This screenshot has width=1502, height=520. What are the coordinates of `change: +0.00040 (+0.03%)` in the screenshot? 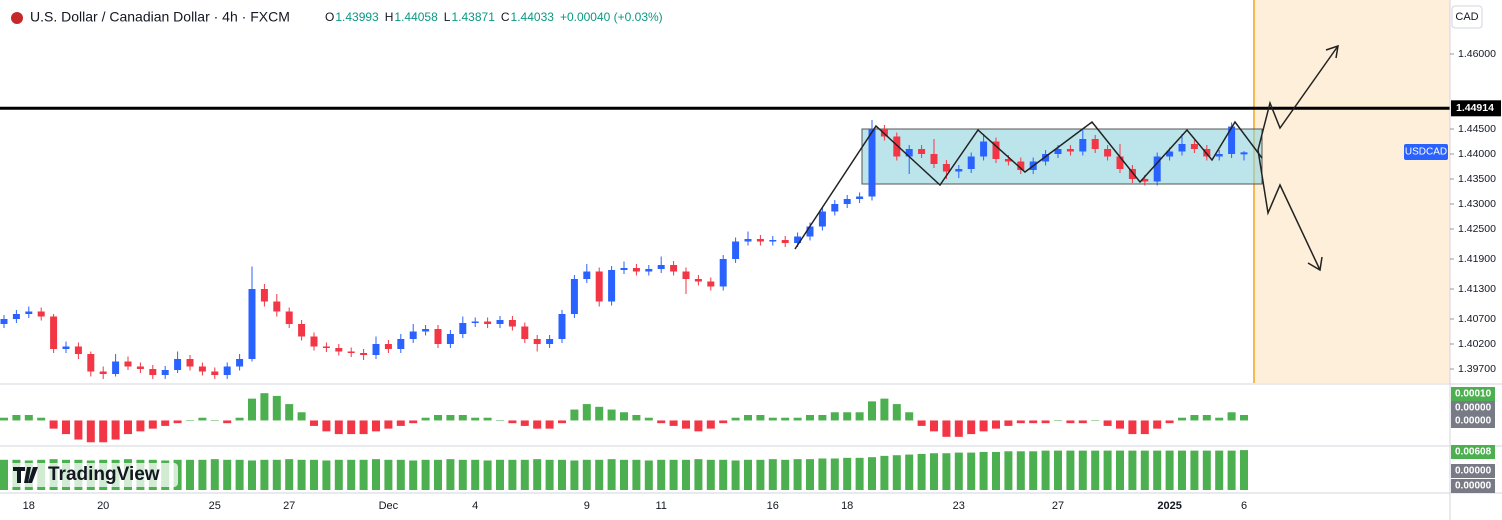 It's located at (611, 17).